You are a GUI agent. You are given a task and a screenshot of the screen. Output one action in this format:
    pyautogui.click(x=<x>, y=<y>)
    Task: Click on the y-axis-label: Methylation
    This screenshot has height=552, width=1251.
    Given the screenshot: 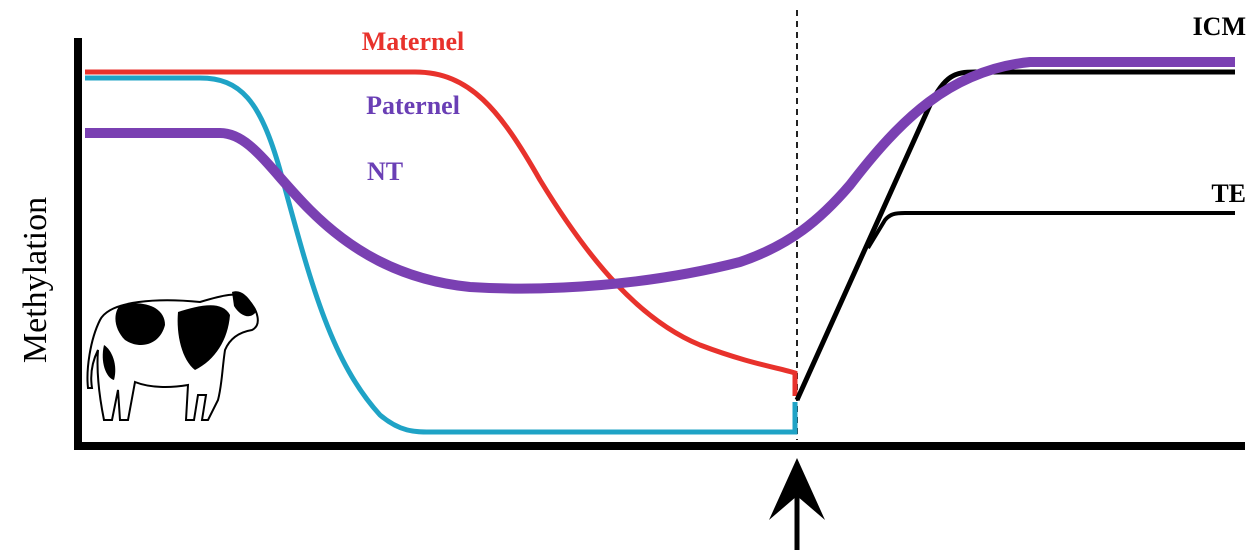 What is the action you would take?
    pyautogui.click(x=35, y=280)
    